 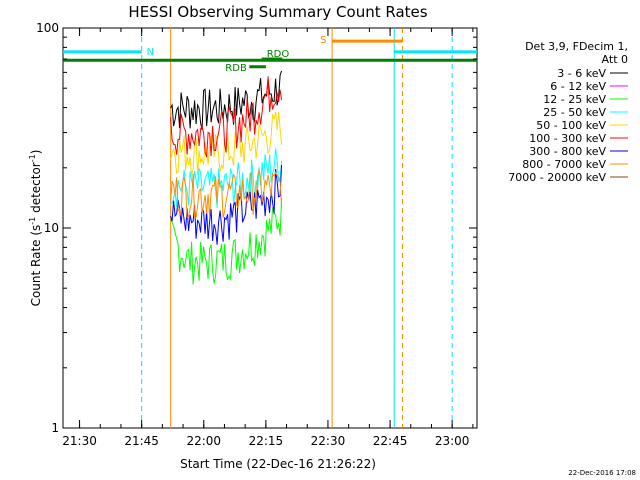 I want to click on y-tick-label-0: 1, so click(x=55, y=428).